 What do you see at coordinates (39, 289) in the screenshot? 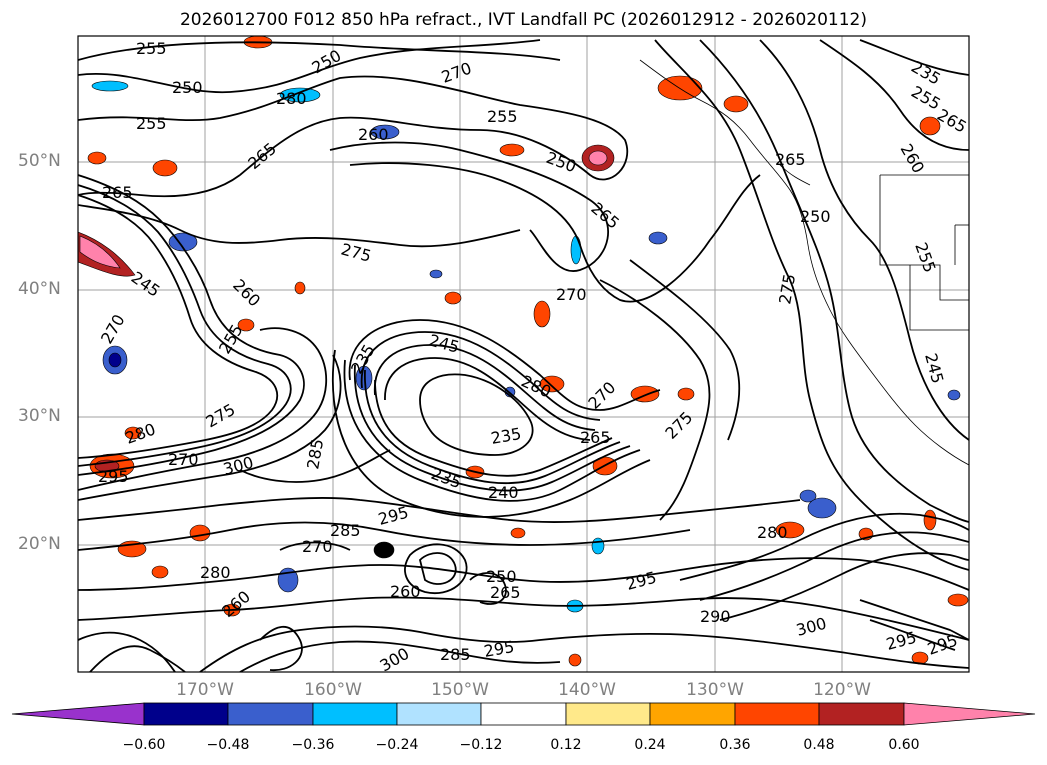
I see `lat-label: 40°N` at bounding box center [39, 289].